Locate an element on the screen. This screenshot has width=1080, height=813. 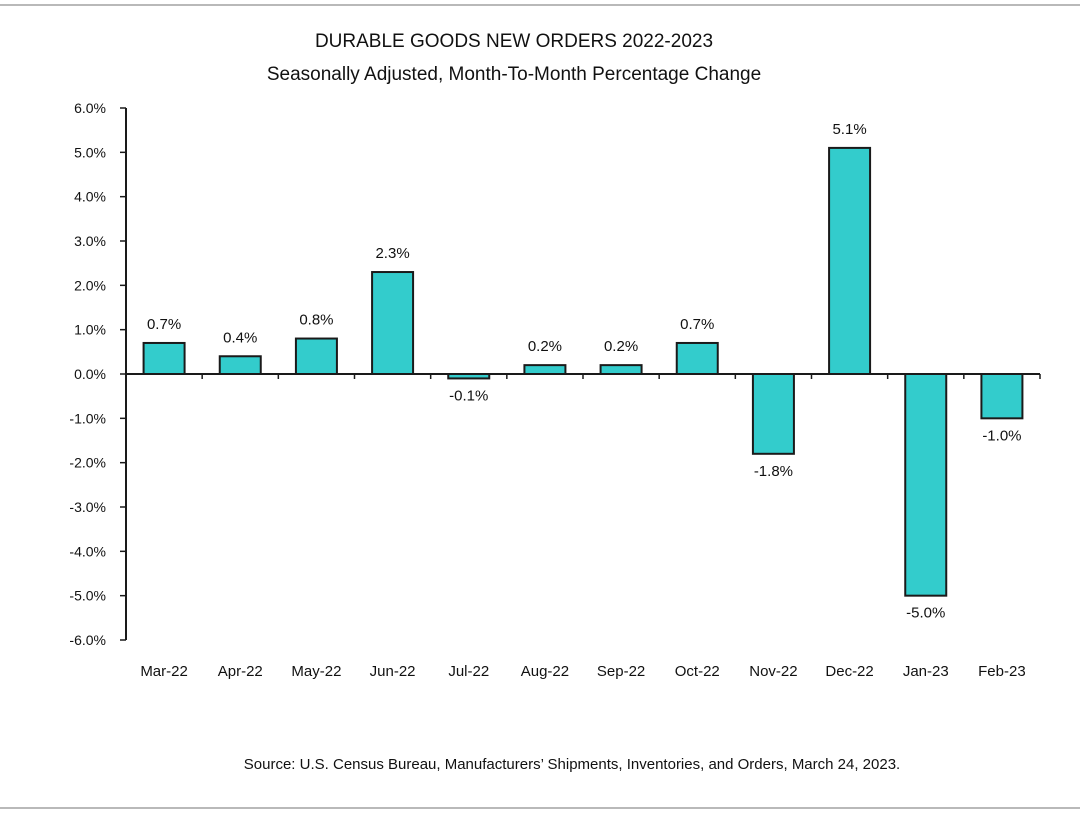
y-tick-label: -1.0% is located at coordinates (87, 418).